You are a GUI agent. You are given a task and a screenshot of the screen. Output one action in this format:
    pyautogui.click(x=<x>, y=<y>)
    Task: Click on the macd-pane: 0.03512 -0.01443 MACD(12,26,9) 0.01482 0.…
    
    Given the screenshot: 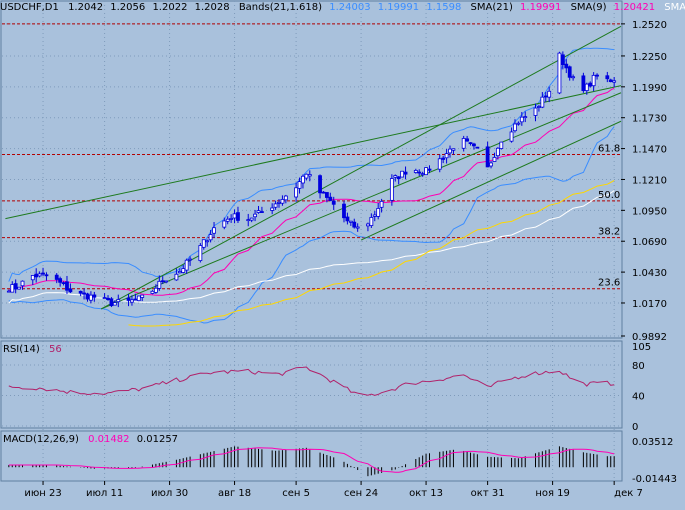 What is the action you would take?
    pyautogui.click(x=338, y=457)
    